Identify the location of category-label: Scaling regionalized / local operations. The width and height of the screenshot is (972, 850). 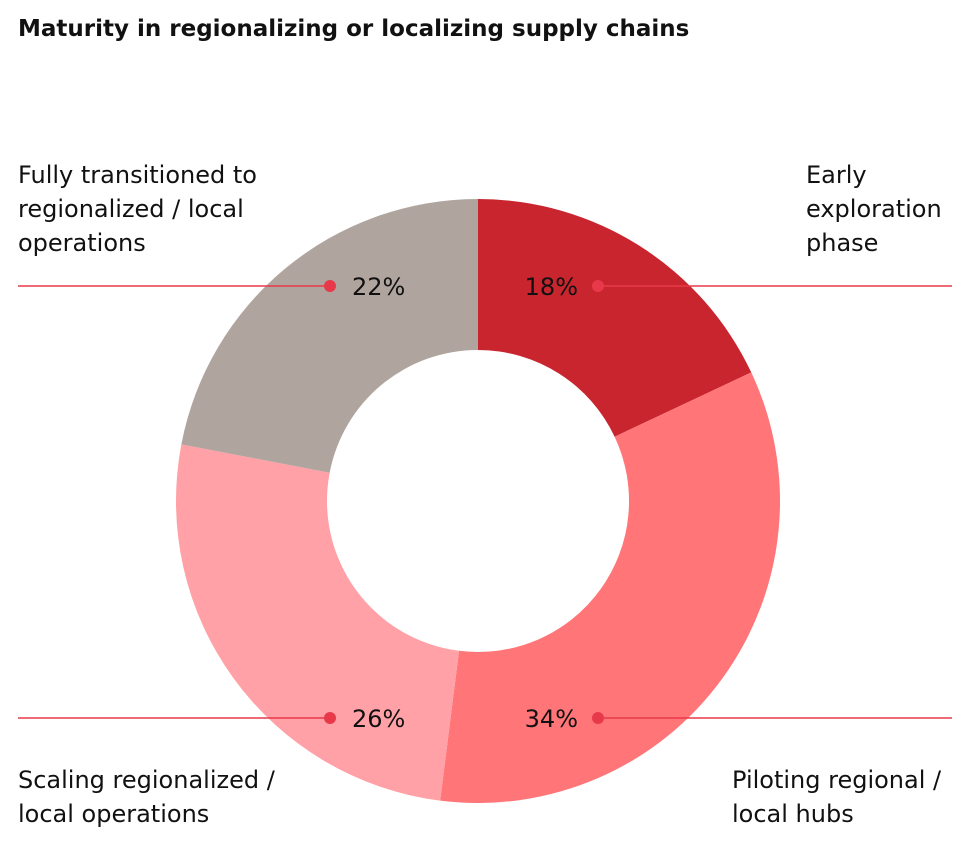
(146, 797).